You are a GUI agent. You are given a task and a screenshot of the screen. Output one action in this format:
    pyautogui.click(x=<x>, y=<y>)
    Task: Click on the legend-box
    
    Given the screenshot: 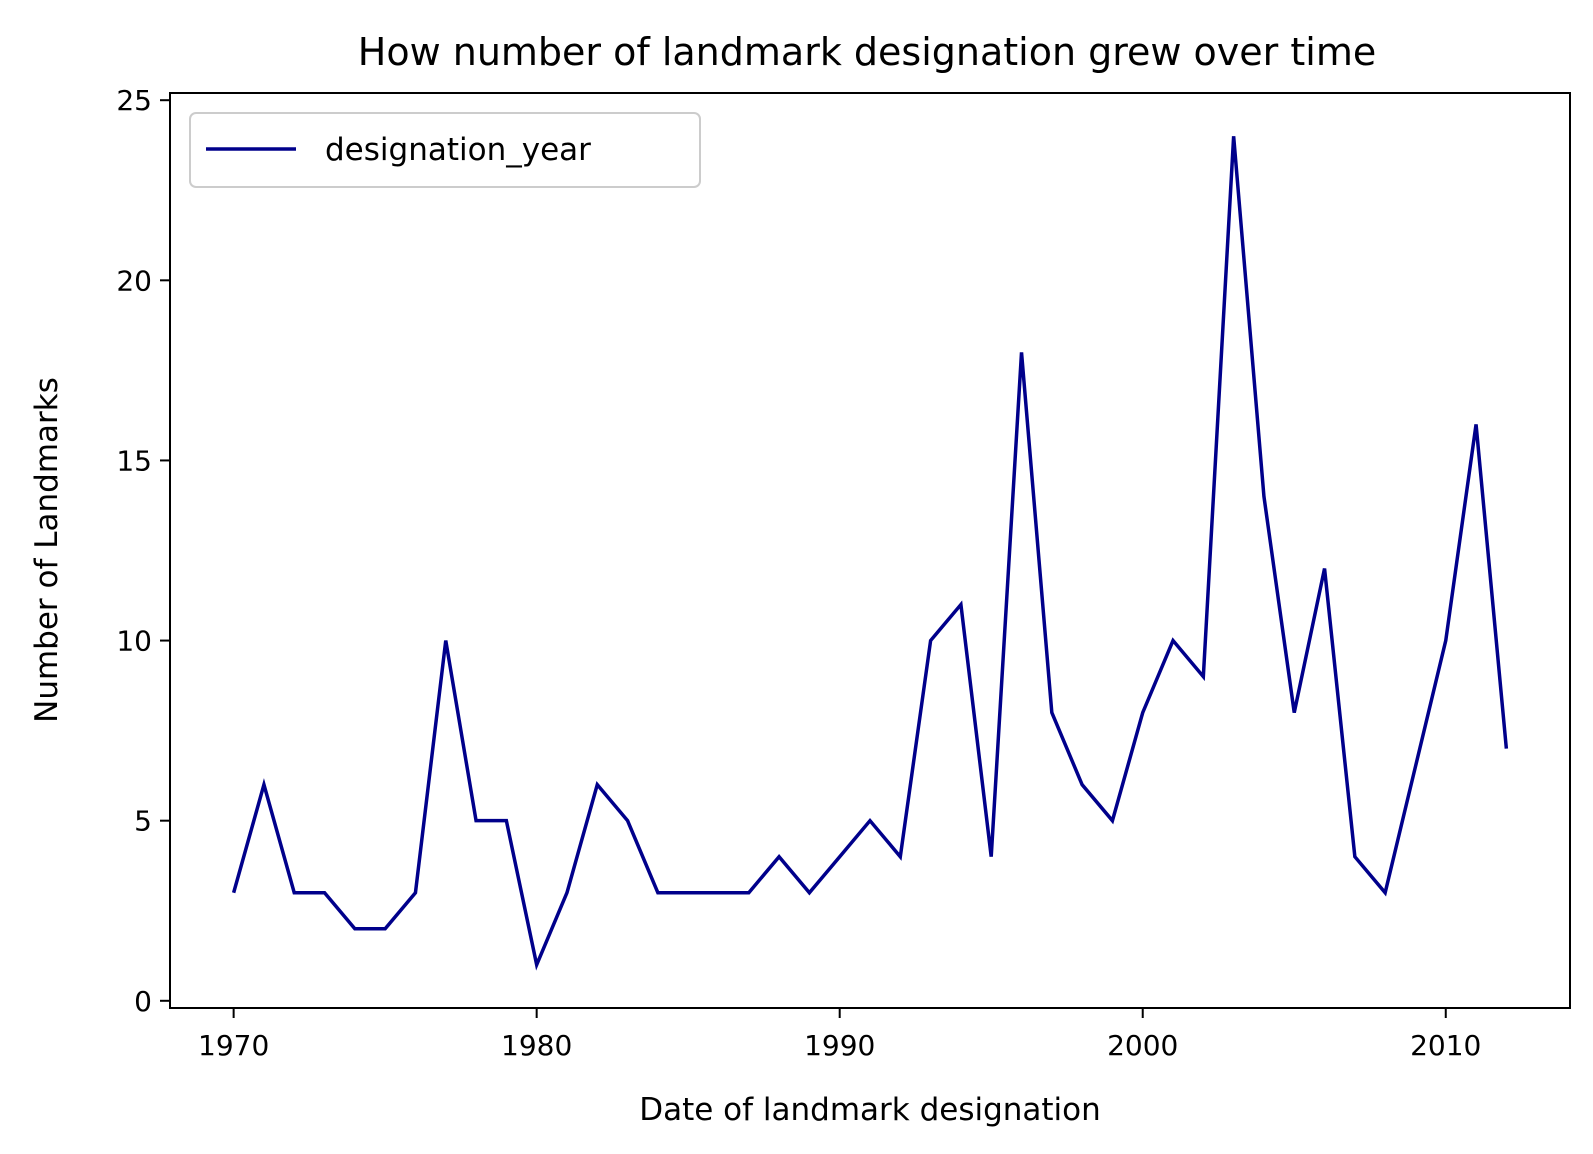 What is the action you would take?
    pyautogui.click(x=445, y=150)
    